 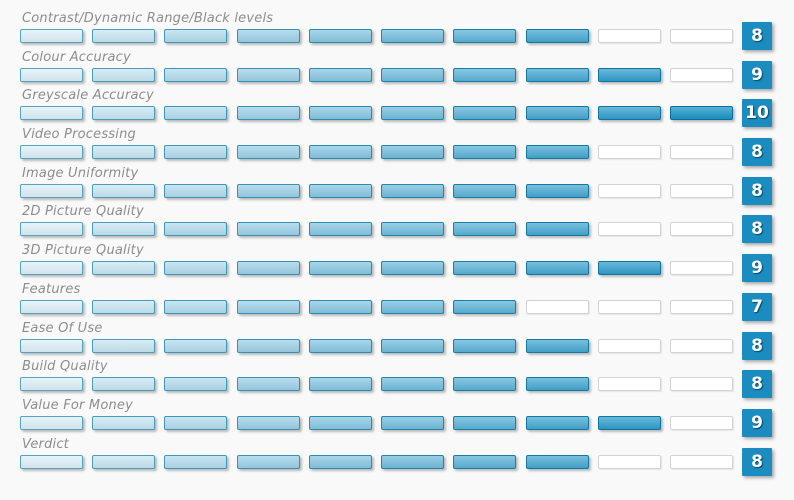 What do you see at coordinates (76, 57) in the screenshot?
I see `category-label: Colour Accuracy` at bounding box center [76, 57].